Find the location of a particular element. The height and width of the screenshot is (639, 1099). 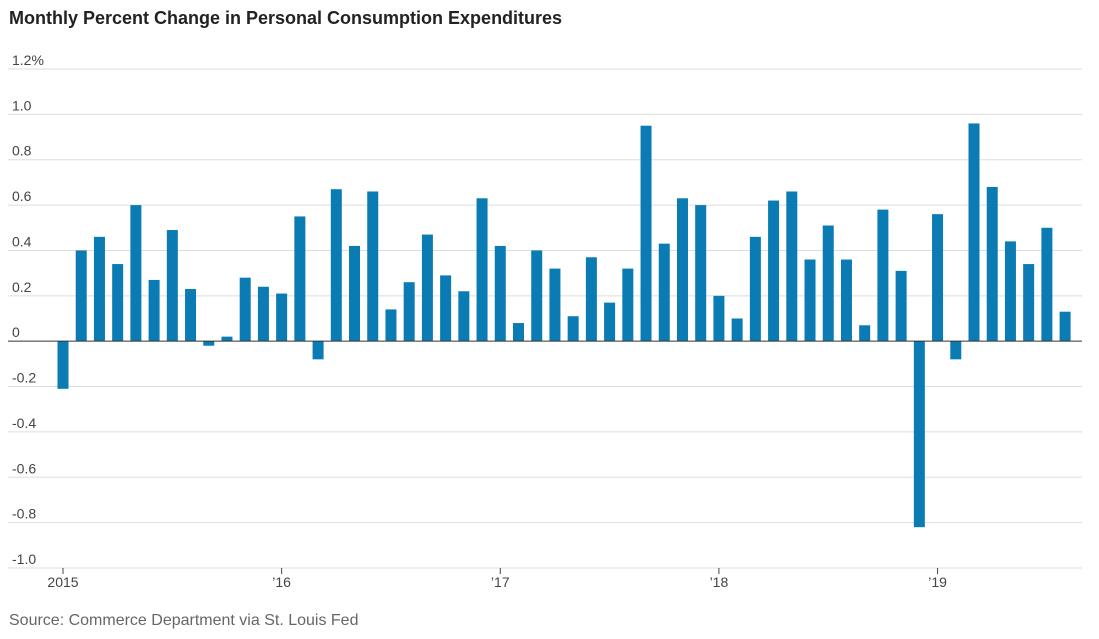

x-axis-ticks: 2015 ’16 ’17 ’18 ’19 is located at coordinates (497, 579).